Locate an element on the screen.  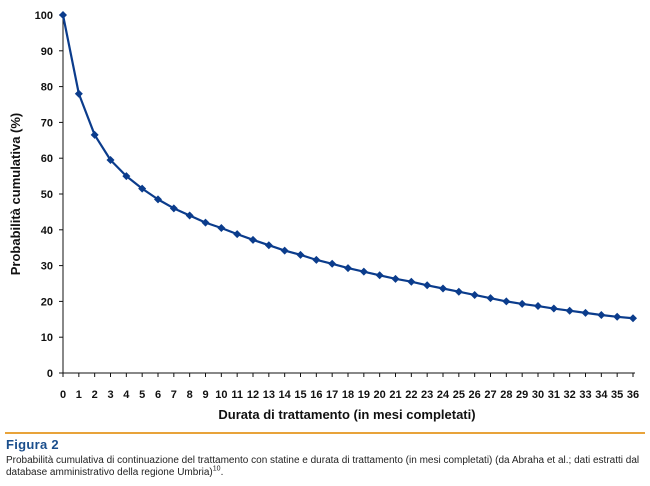
x-tick-label: 4 is located at coordinates (126, 395).